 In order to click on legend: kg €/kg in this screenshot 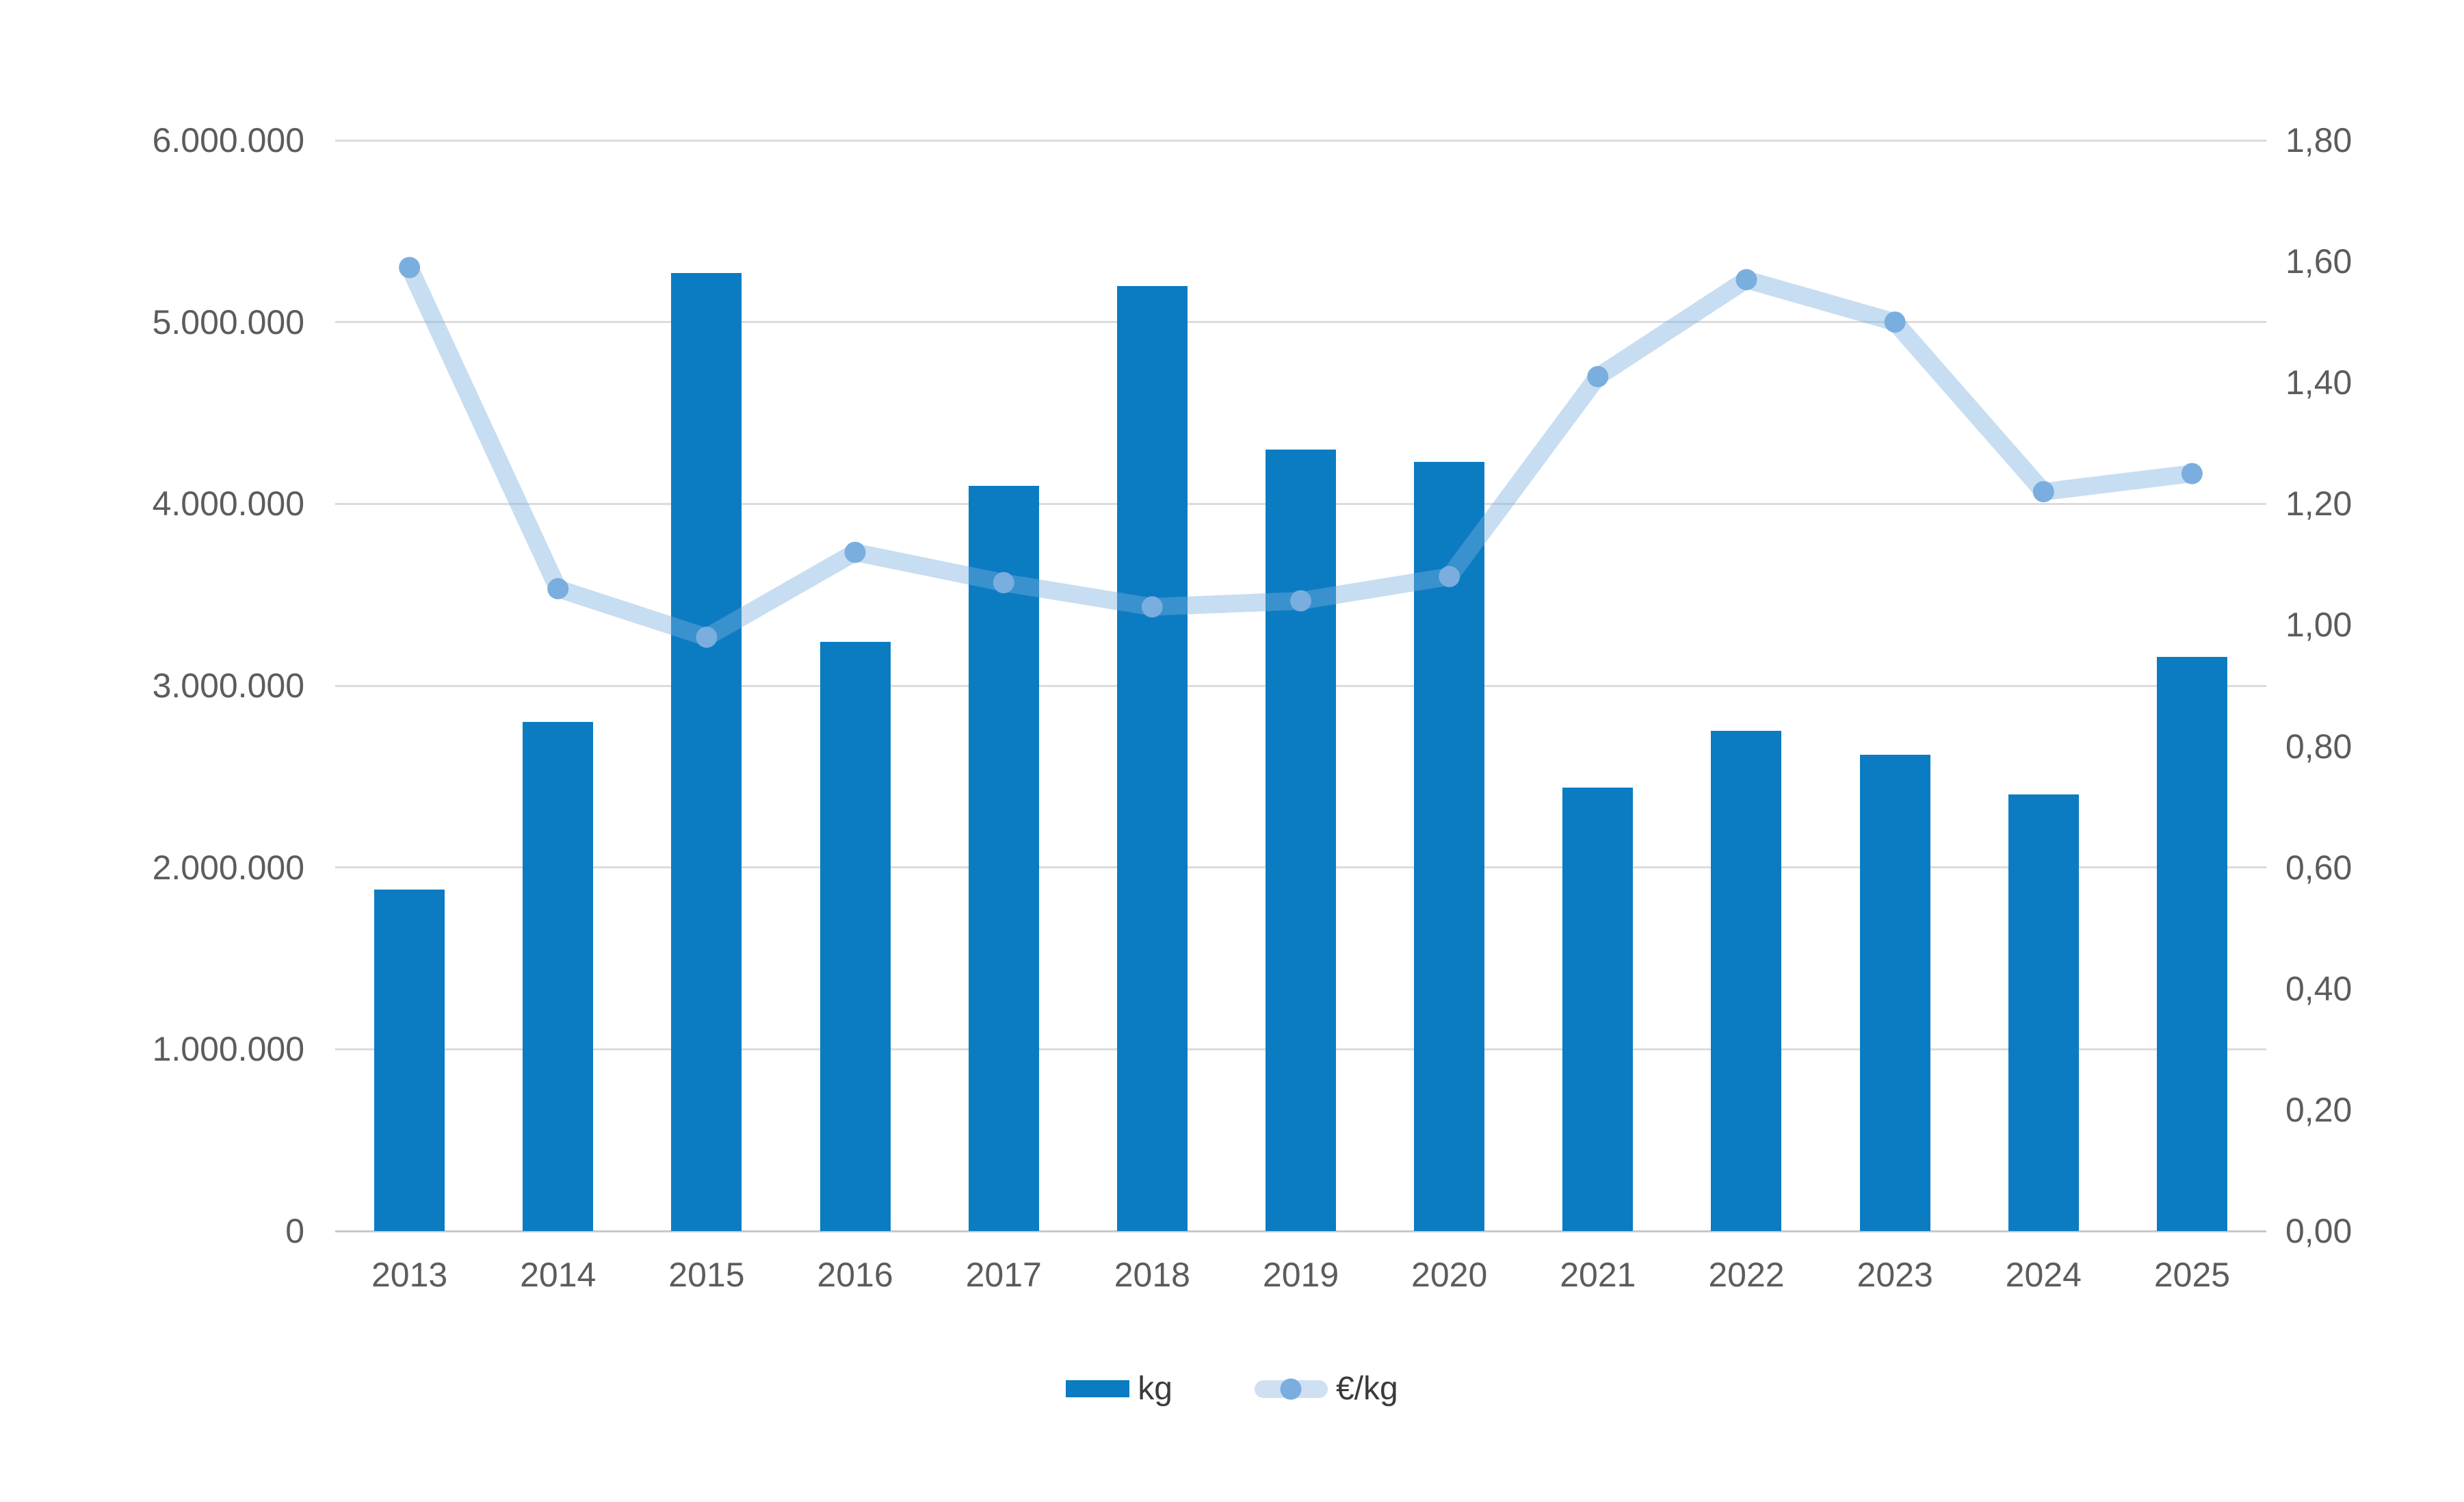, I will do `click(1232, 1389)`.